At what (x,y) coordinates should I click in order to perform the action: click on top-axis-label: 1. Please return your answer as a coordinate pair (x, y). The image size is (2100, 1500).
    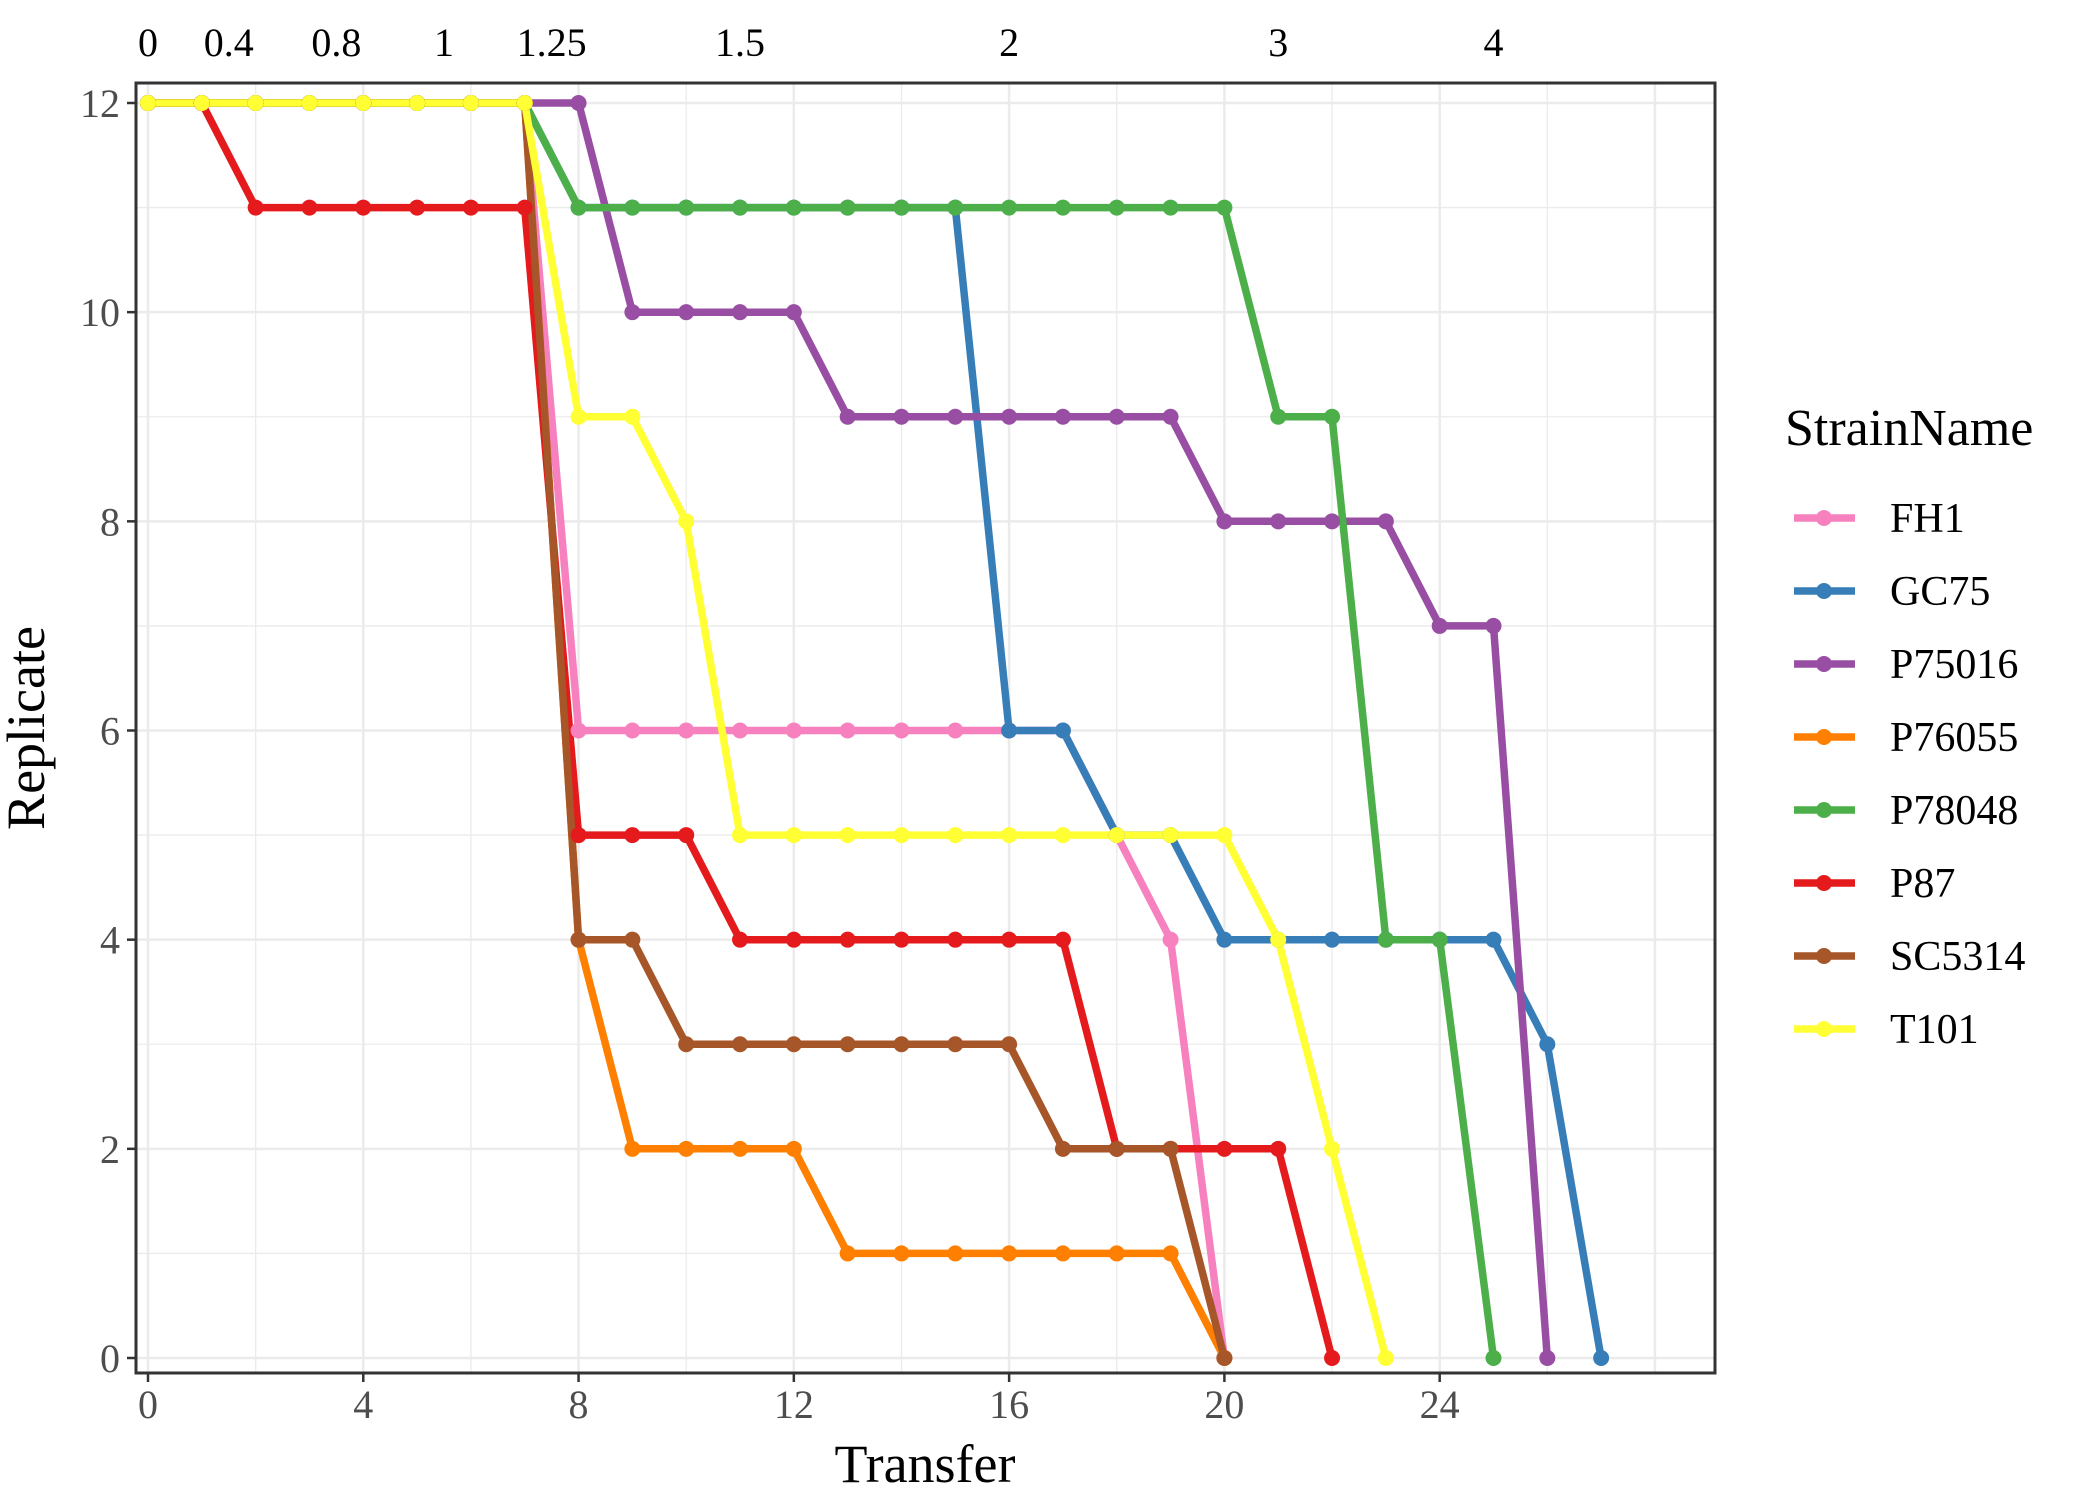
    Looking at the image, I should click on (444, 42).